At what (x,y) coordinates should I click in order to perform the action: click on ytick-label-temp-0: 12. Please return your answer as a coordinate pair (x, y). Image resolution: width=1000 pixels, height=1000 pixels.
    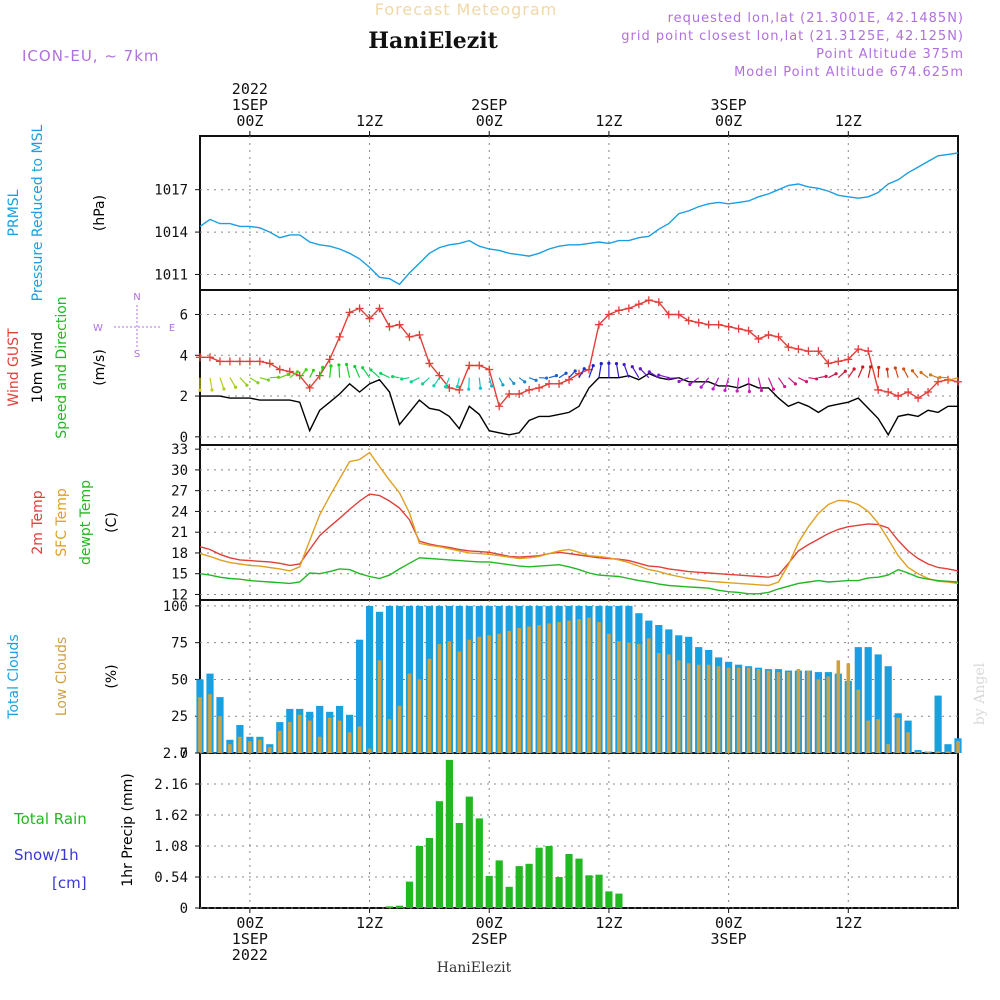
    Looking at the image, I should click on (179, 595).